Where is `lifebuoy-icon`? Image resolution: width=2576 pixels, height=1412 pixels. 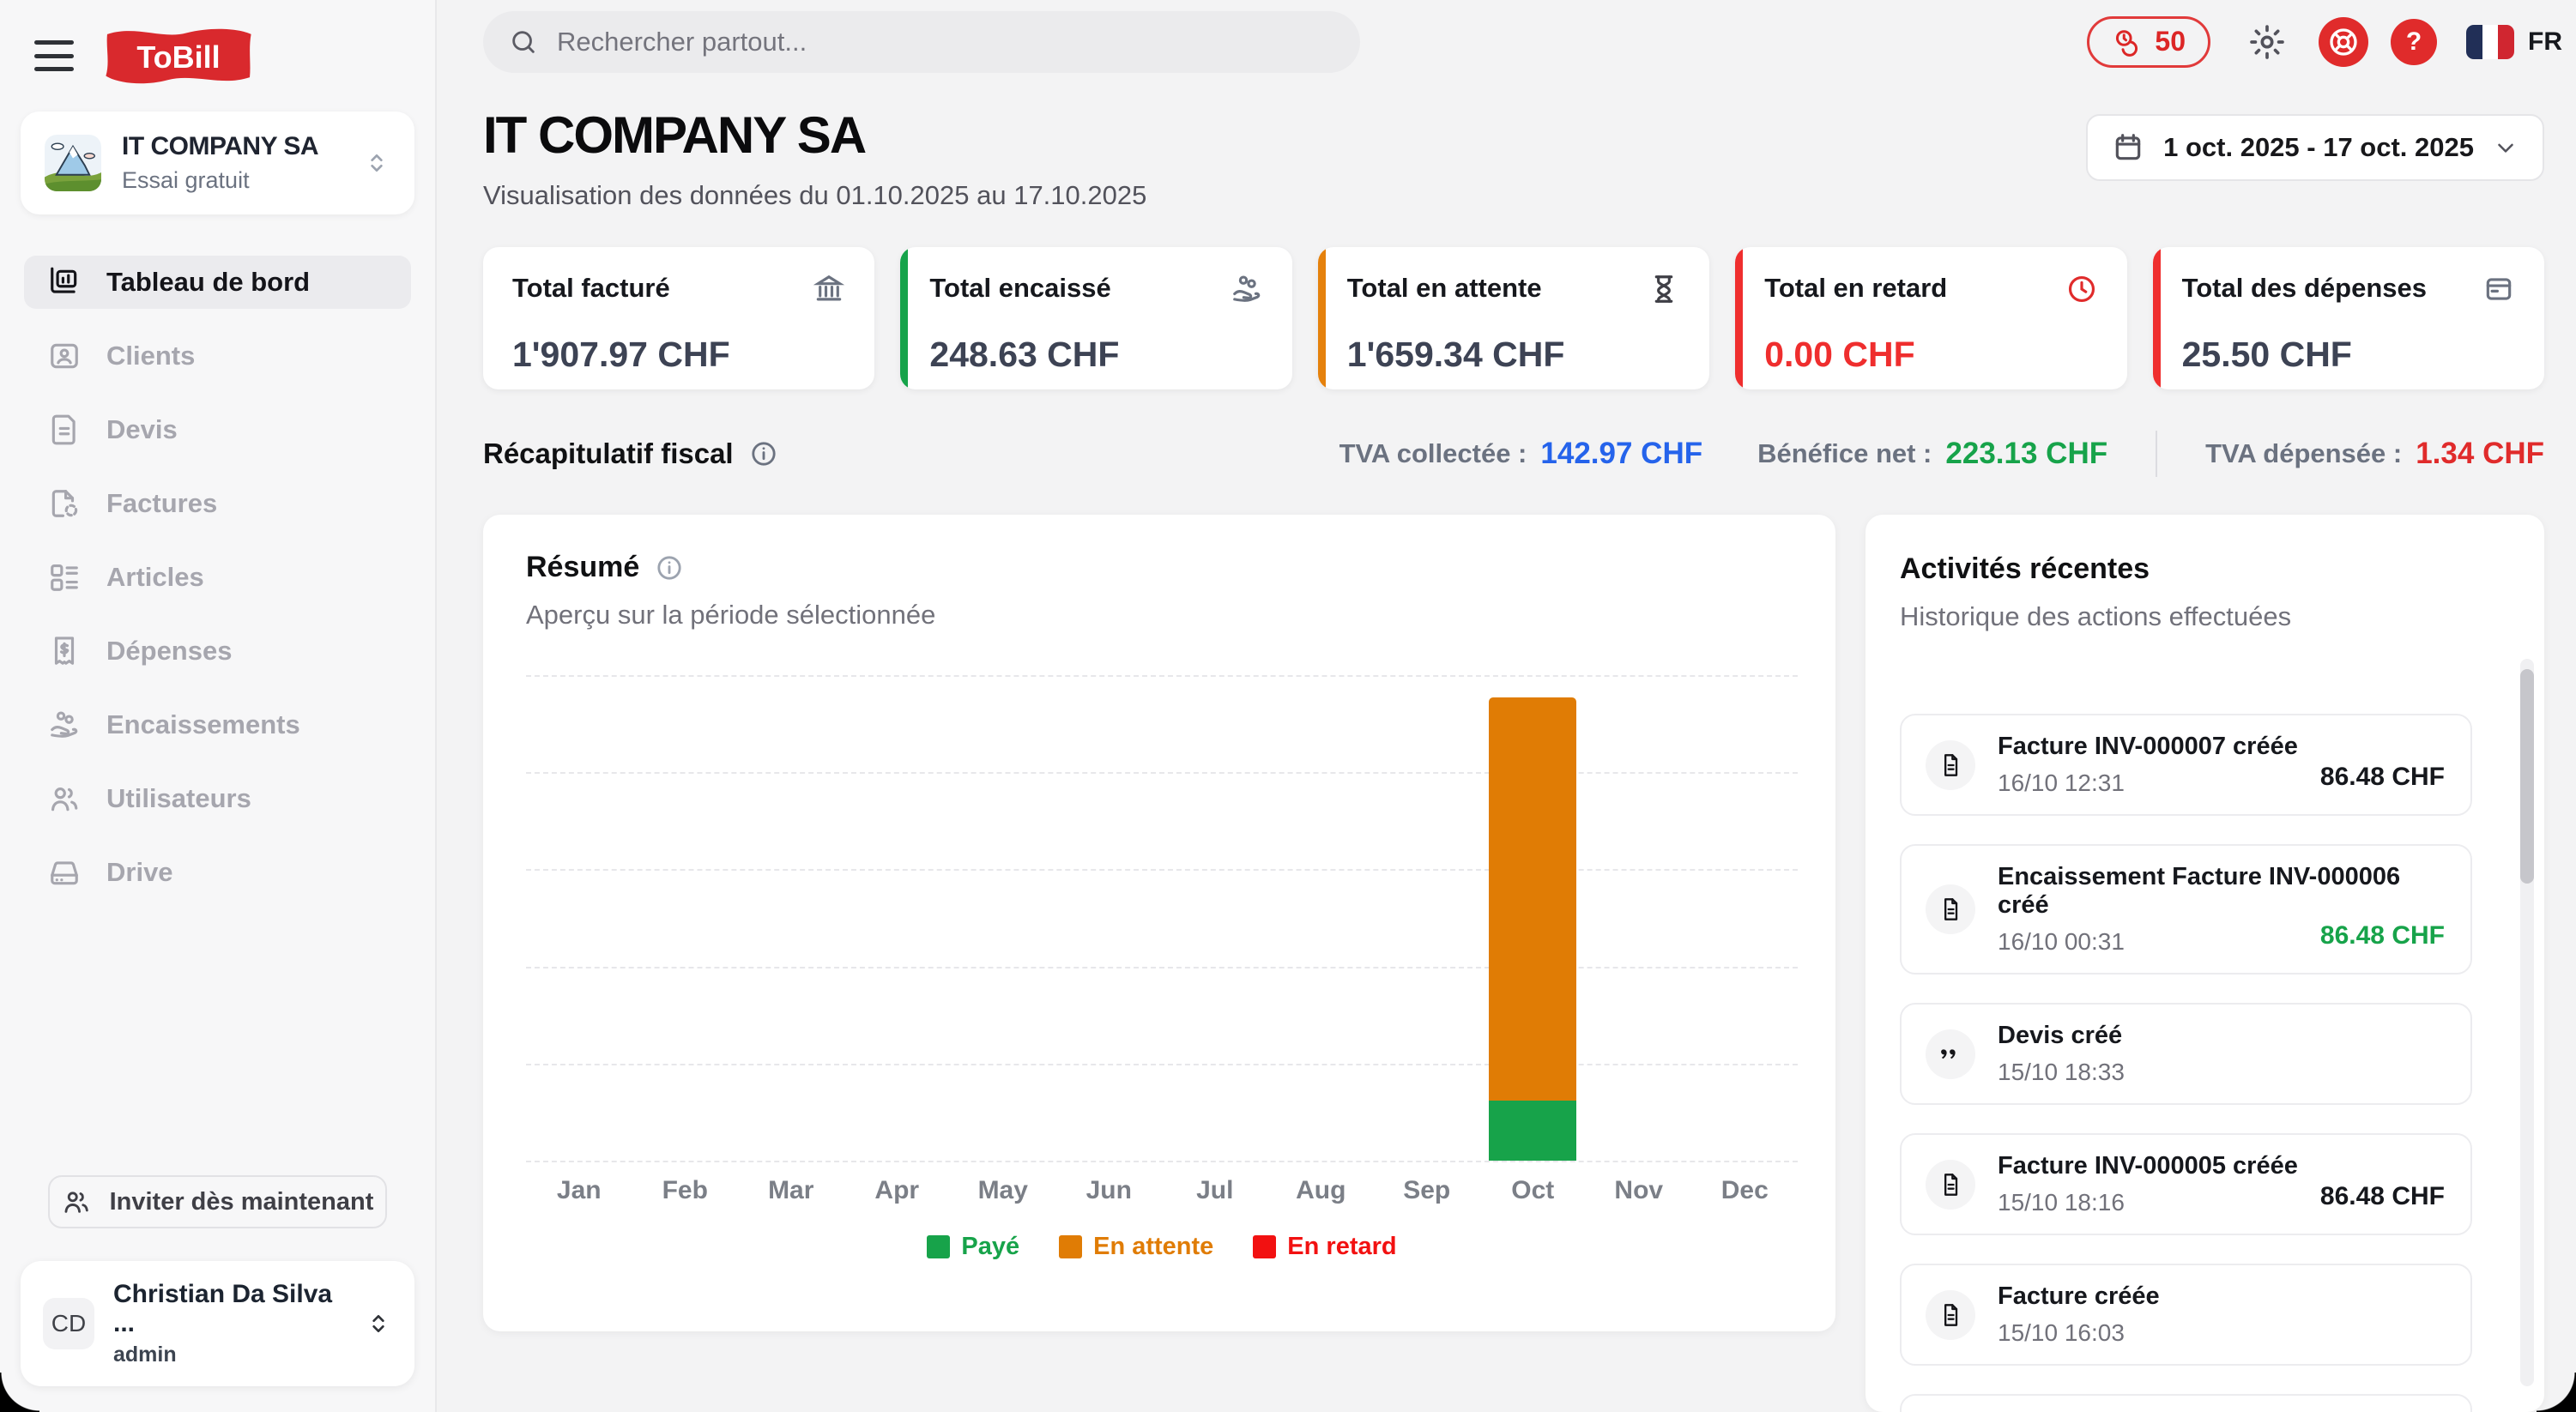 lifebuoy-icon is located at coordinates (2343, 42).